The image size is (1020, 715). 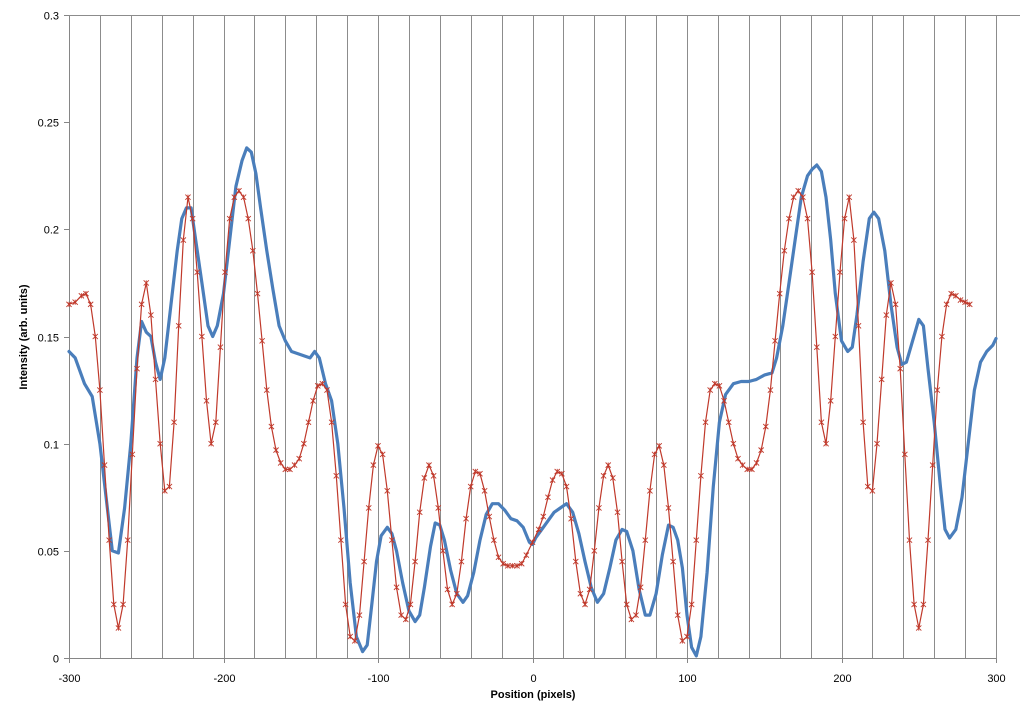 I want to click on y-tick-label: 0.1, so click(x=51, y=446).